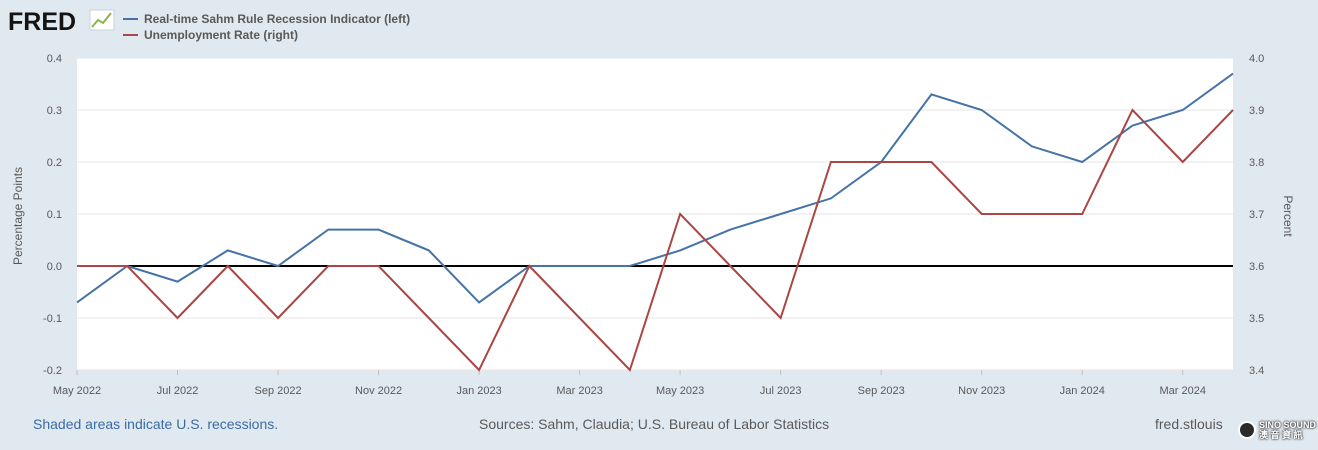 The height and width of the screenshot is (450, 1318). Describe the element at coordinates (1189, 424) in the screenshot. I see `site-link: fred.stlouis` at that location.